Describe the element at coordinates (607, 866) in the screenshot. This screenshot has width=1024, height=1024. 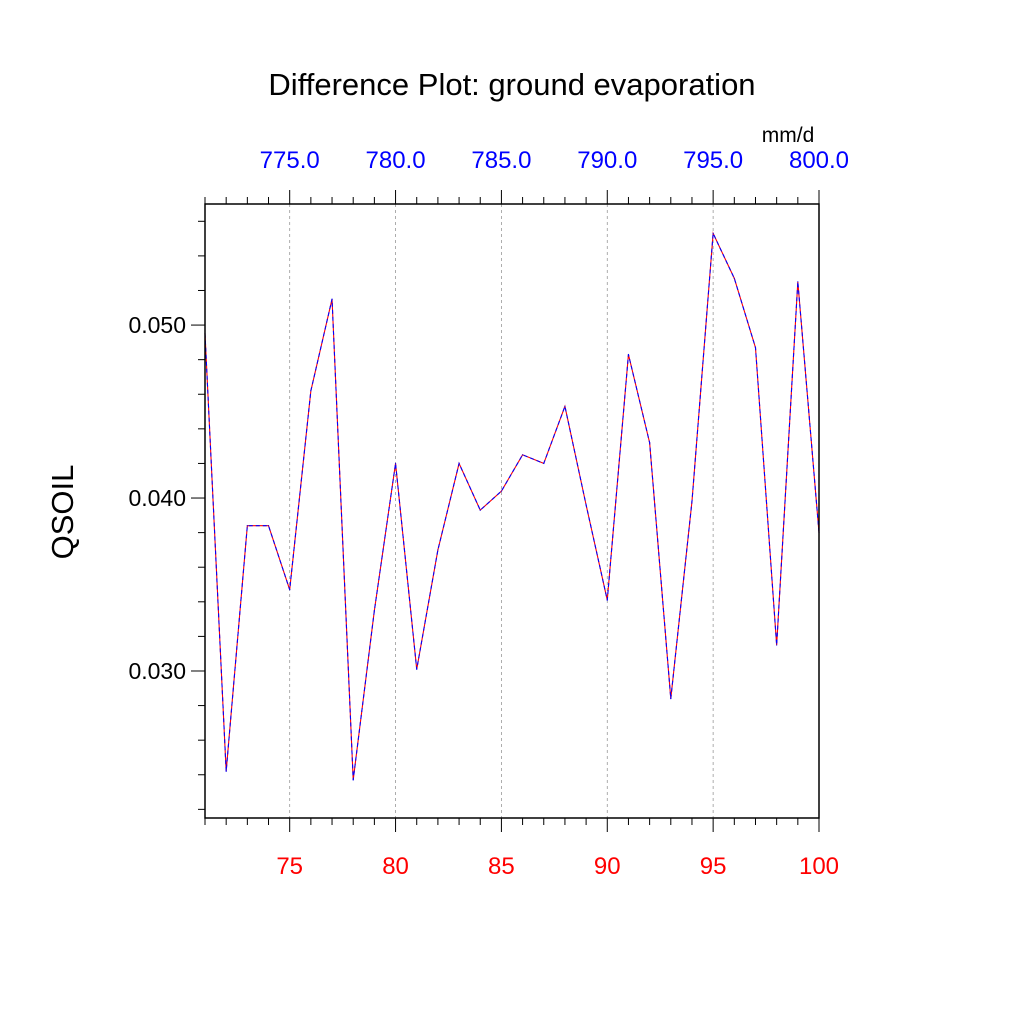
I see `x-tick-label: 90` at that location.